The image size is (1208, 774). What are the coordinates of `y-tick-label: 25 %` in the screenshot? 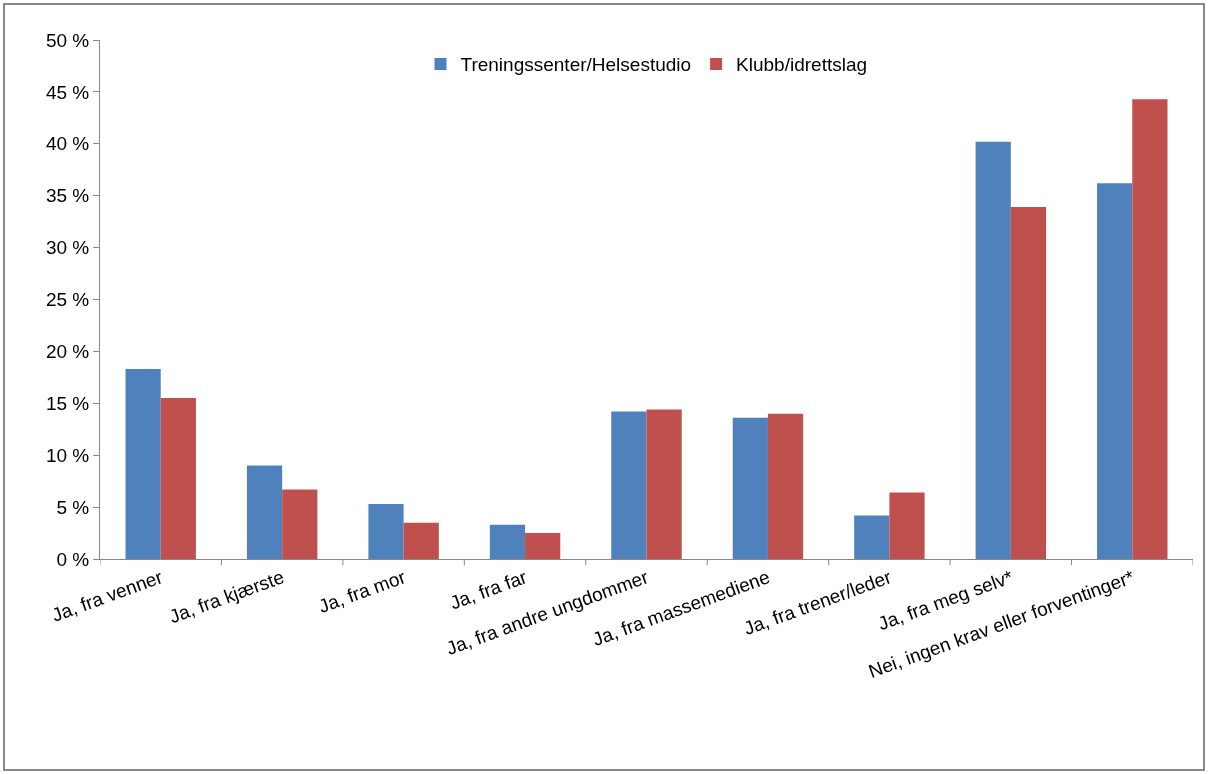 It's located at (67, 300).